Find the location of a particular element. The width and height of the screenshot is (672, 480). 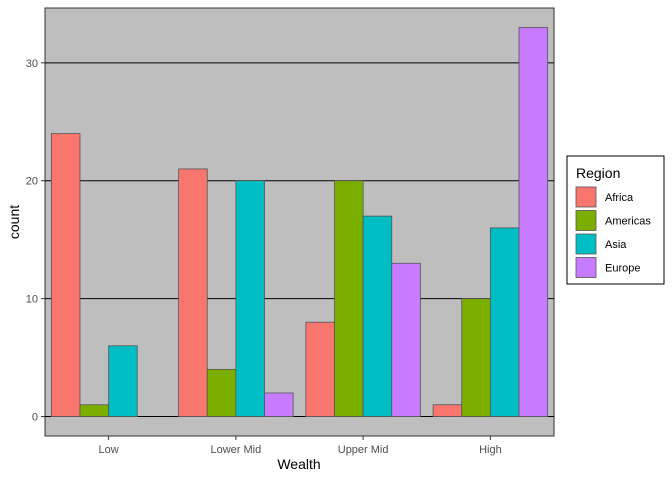

x-tick-label-1: Lower Mid is located at coordinates (236, 450).